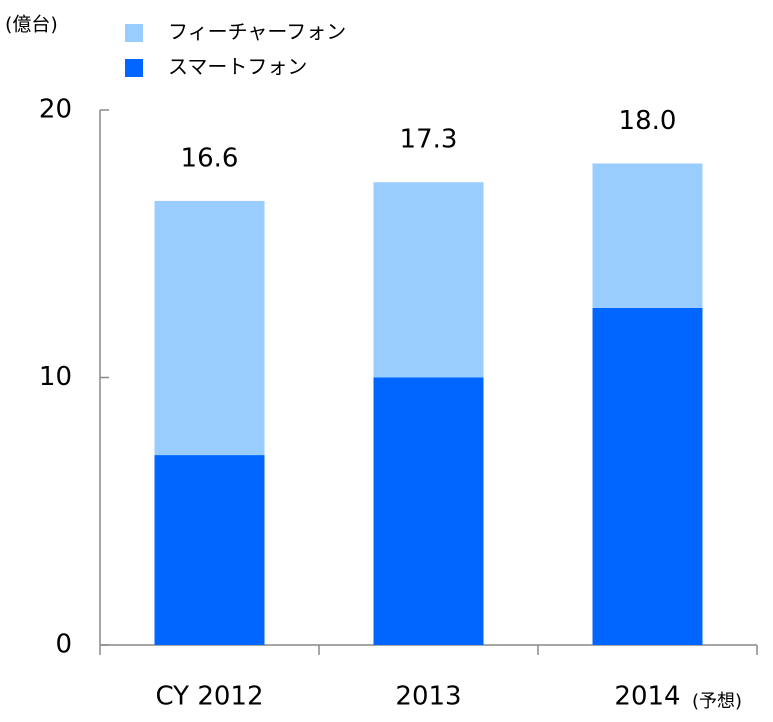 The height and width of the screenshot is (722, 773). I want to click on total-label: 16.6, so click(210, 158).